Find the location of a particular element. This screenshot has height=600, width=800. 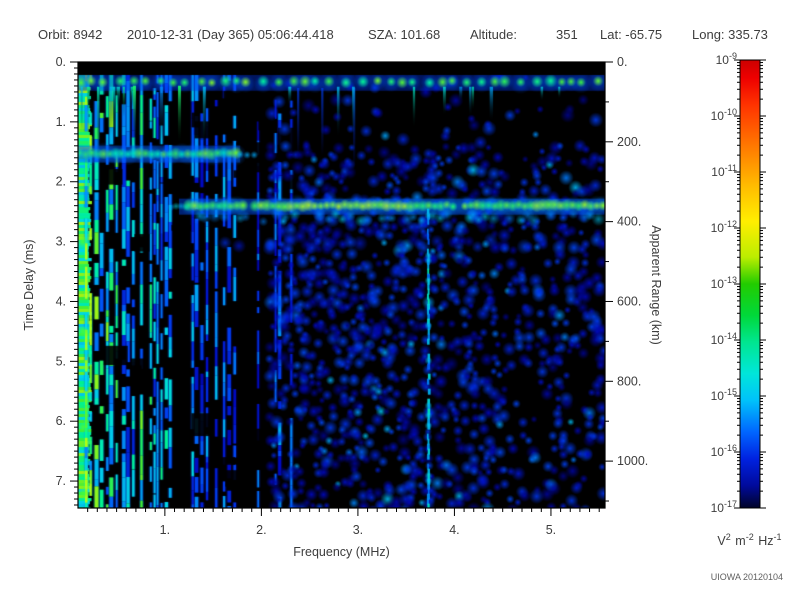

orbit-value: Orbit: 8942 is located at coordinates (70, 34).